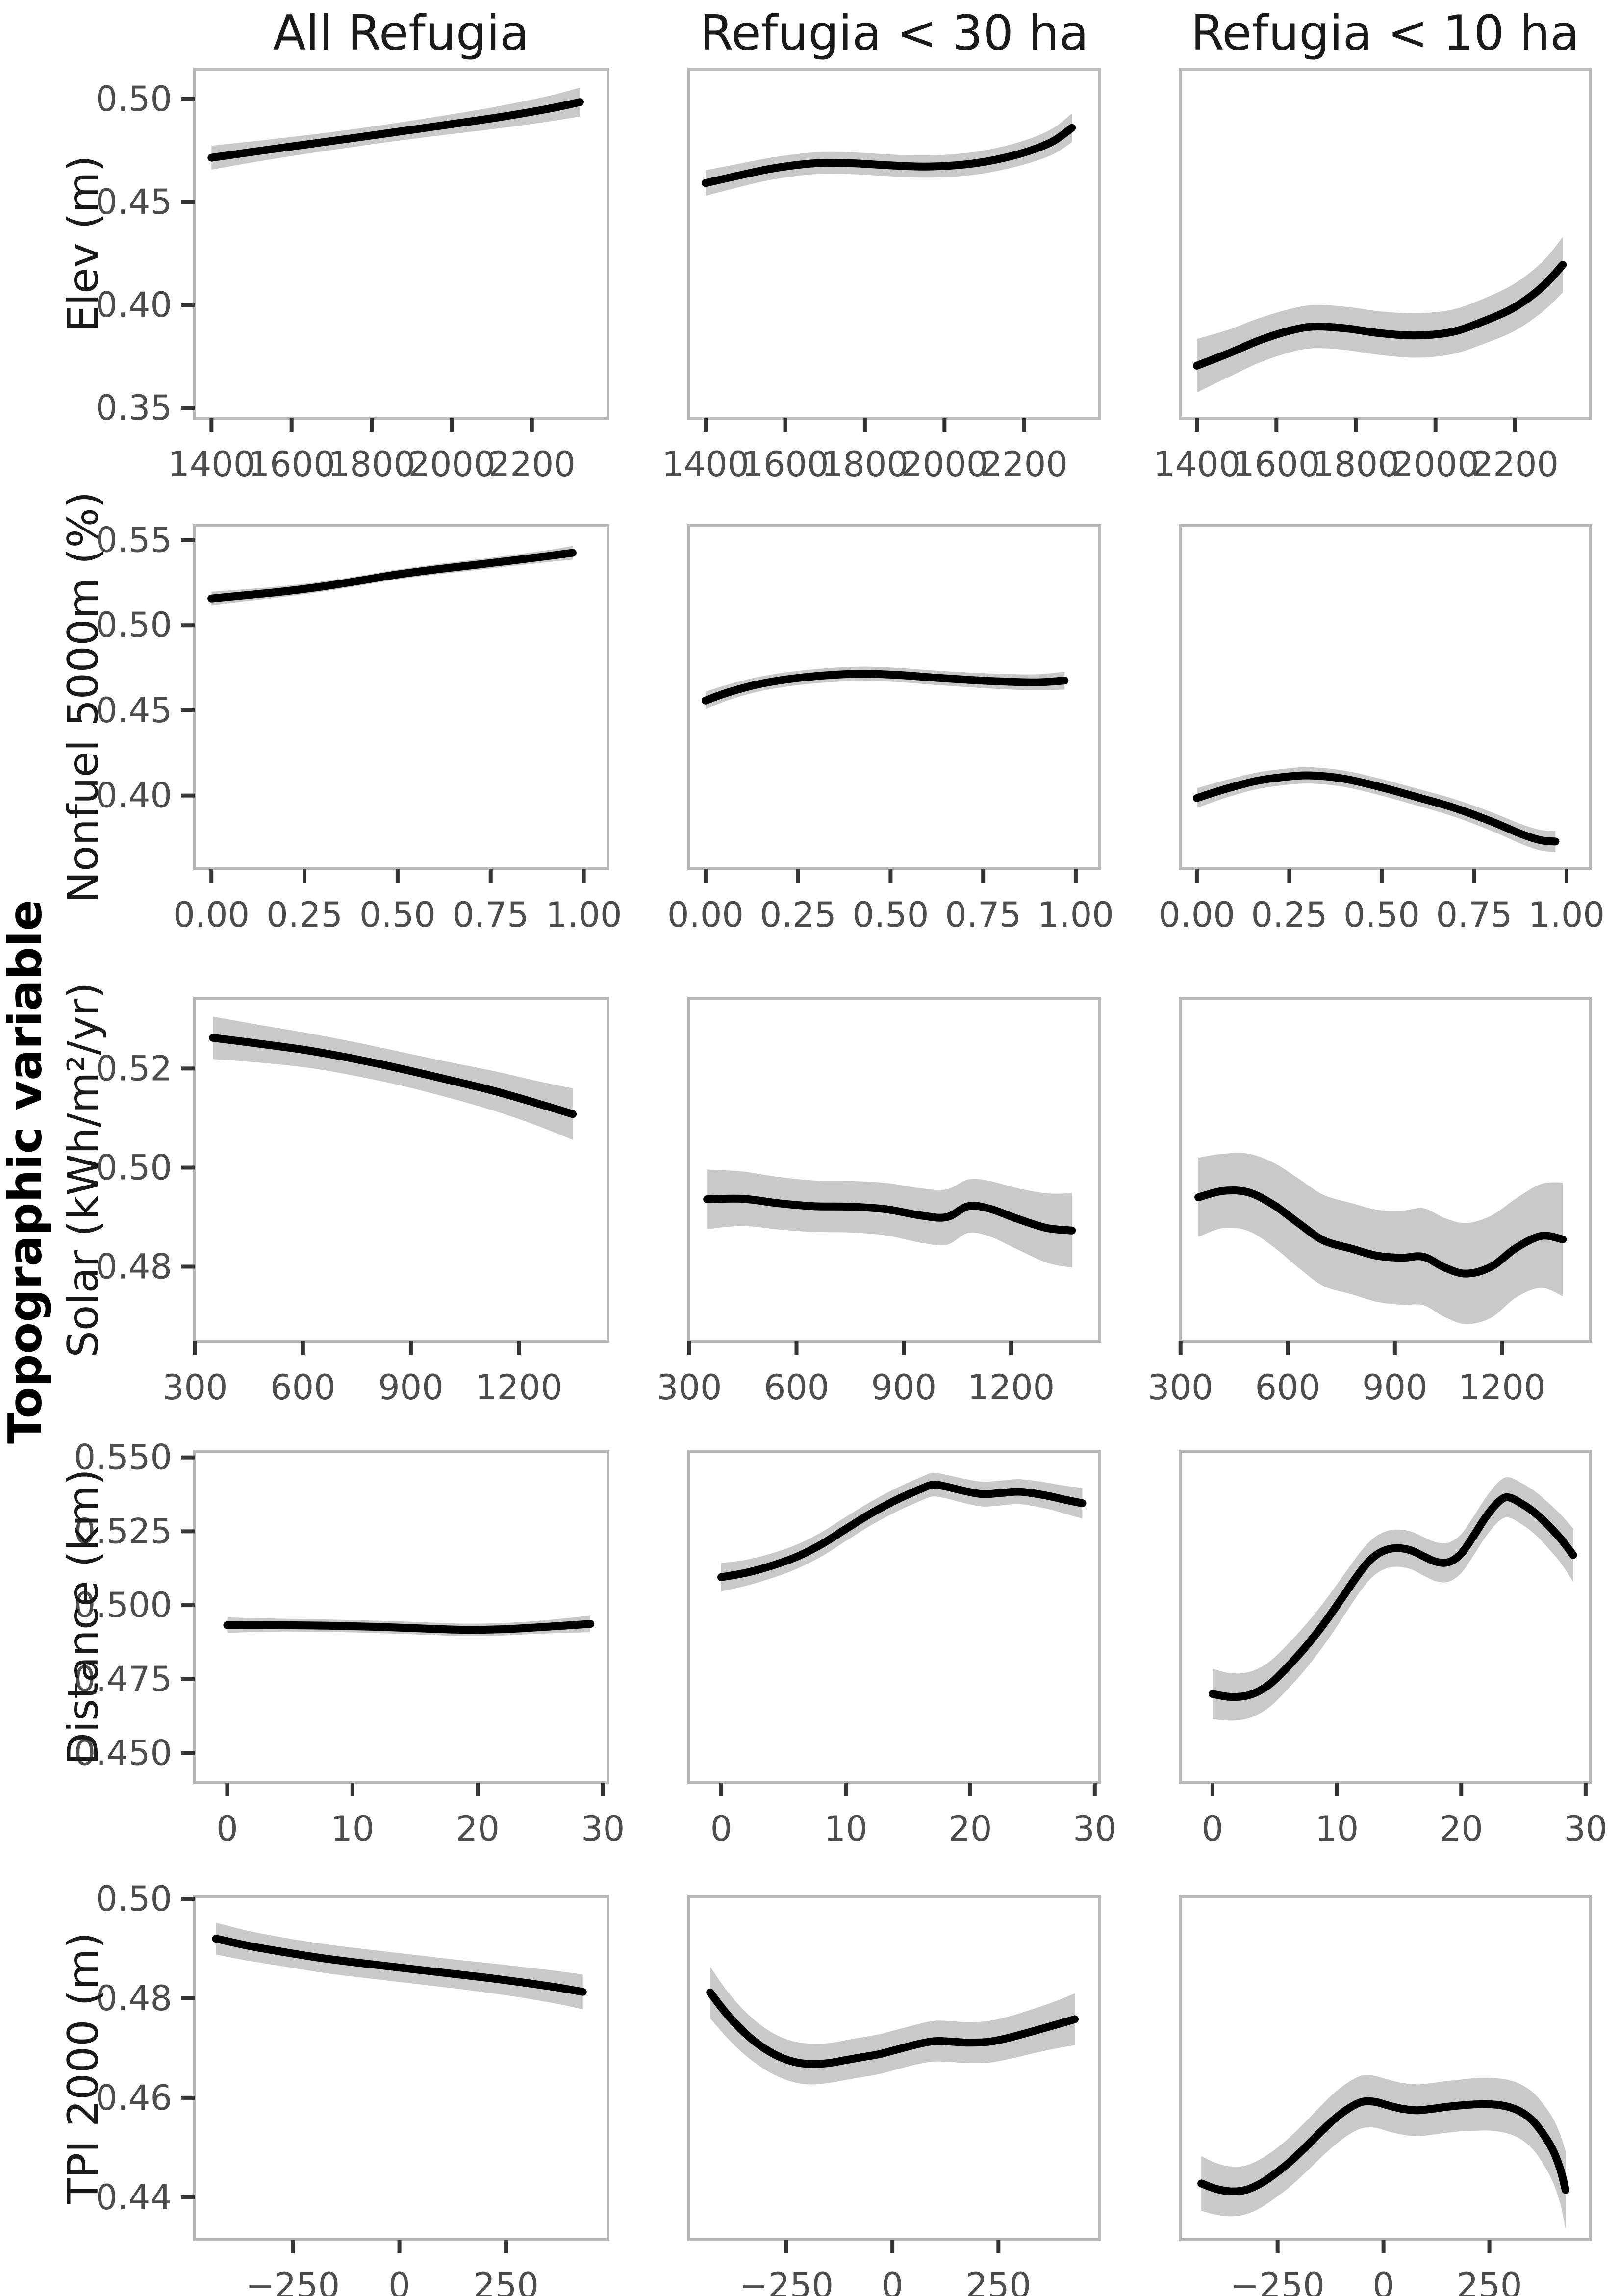 This screenshot has width=1619, height=2296. I want to click on y-tick-label: 0.46, so click(134, 2098).